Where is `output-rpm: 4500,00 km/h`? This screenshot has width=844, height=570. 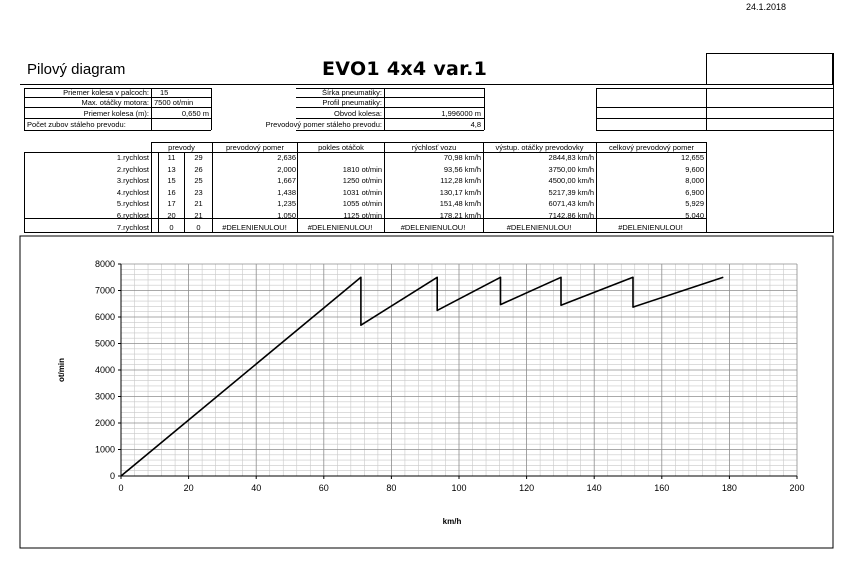 output-rpm: 4500,00 km/h is located at coordinates (571, 181).